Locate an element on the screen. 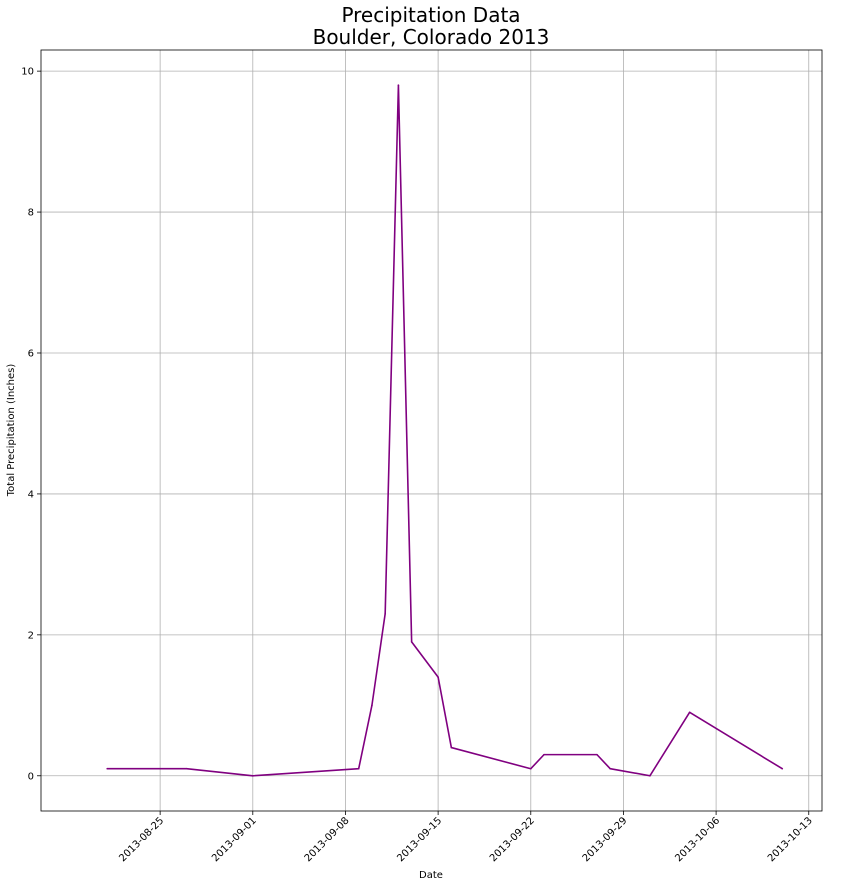  x-tick-label: 2013-09-22 is located at coordinates (512, 839).